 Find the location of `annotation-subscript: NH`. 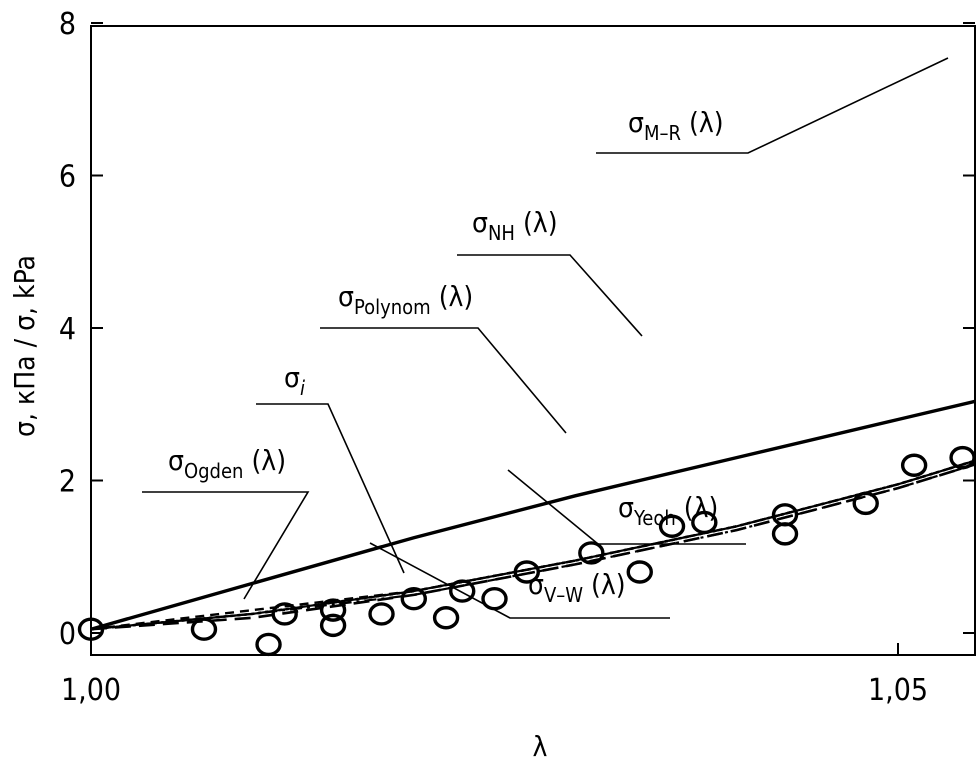

annotation-subscript: NH is located at coordinates (501, 233).